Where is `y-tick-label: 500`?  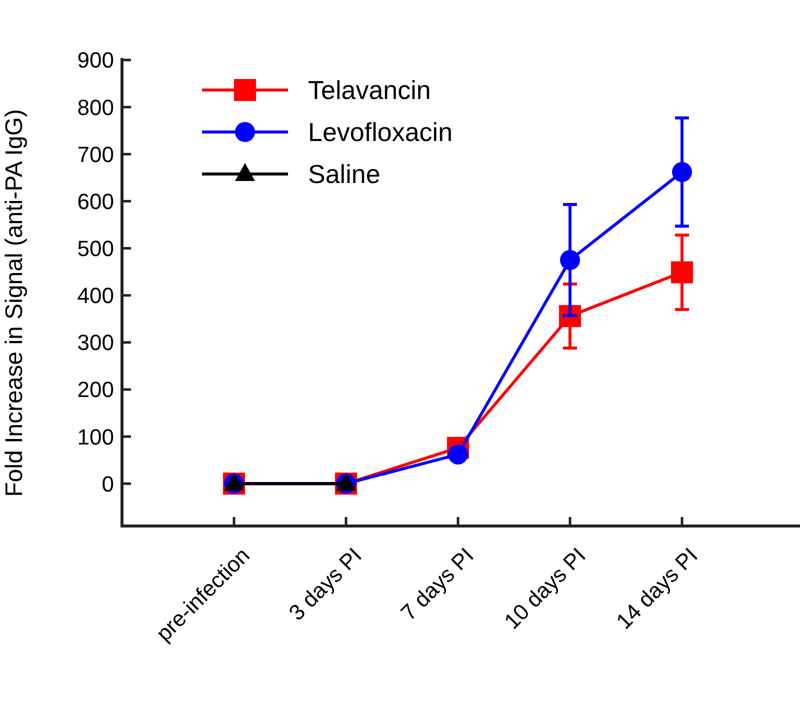
y-tick-label: 500 is located at coordinates (95, 248).